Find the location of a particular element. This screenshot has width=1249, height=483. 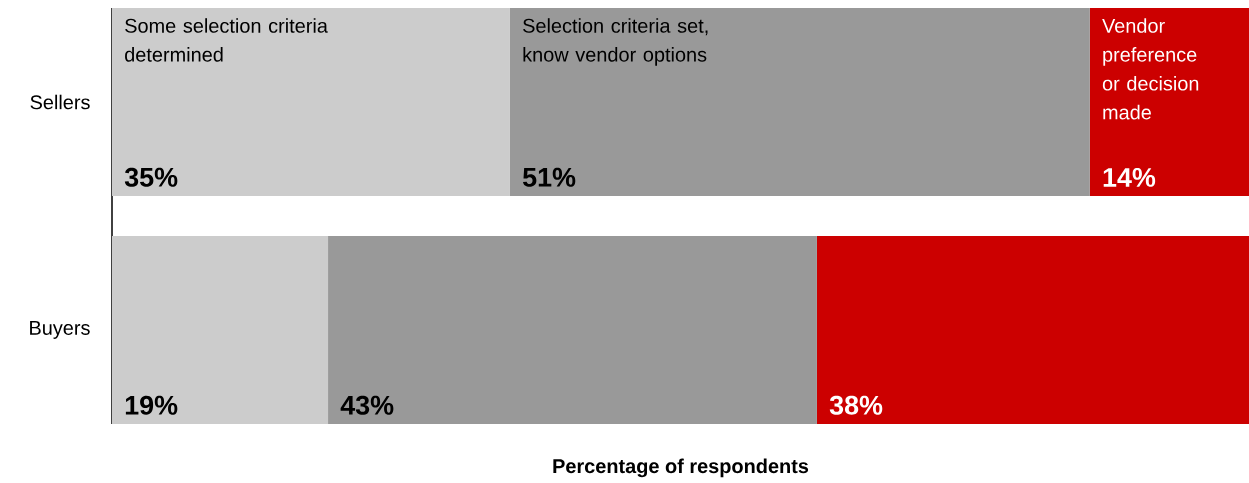

data-label: 43% is located at coordinates (367, 405).